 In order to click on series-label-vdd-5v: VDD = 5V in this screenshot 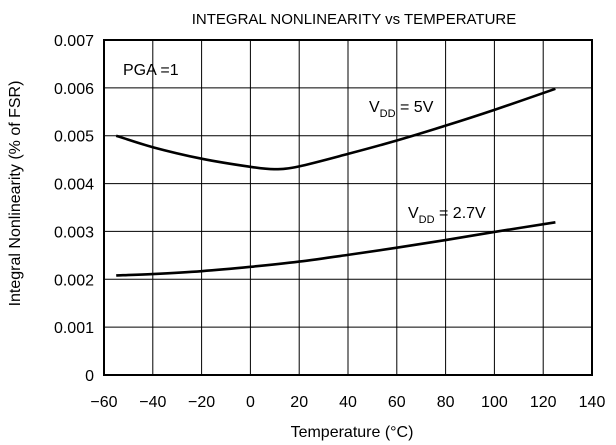, I will do `click(401, 109)`.